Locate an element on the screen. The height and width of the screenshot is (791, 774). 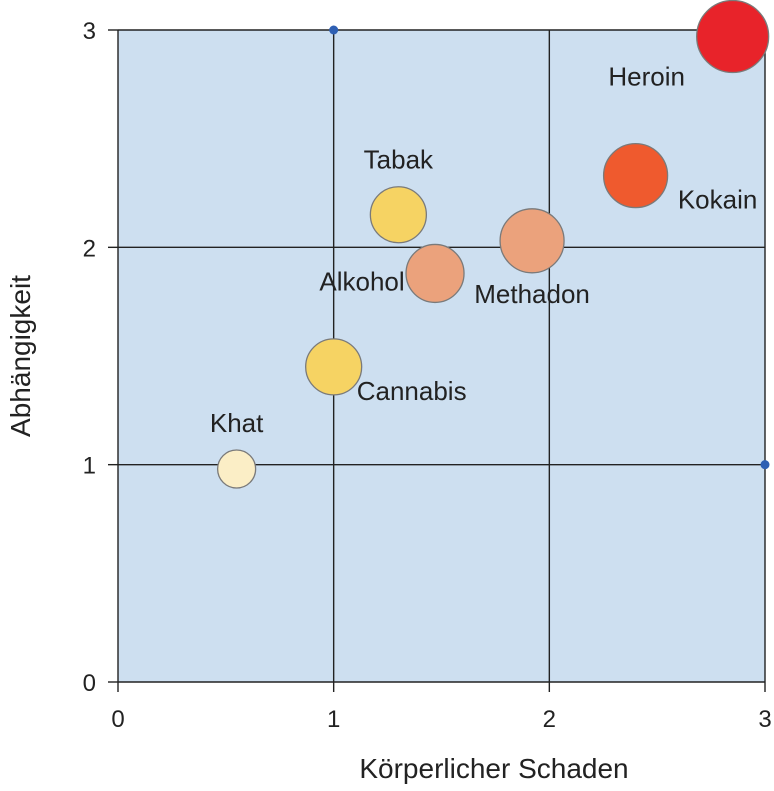
bubble-khat is located at coordinates (236, 469).